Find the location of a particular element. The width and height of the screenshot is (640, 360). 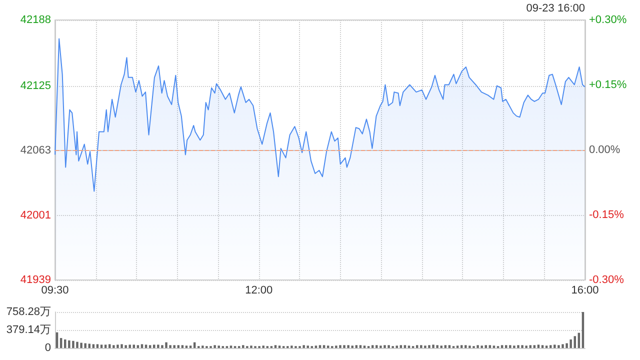

text: 09-23 16:00 is located at coordinates (555, 8).